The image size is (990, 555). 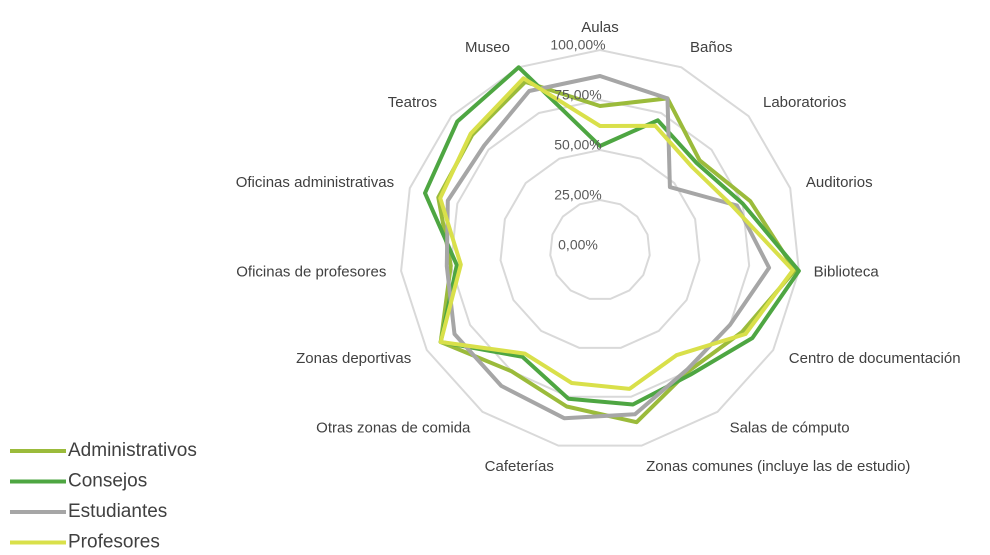 I want to click on legend-label: Estudiantes, so click(x=117, y=511).